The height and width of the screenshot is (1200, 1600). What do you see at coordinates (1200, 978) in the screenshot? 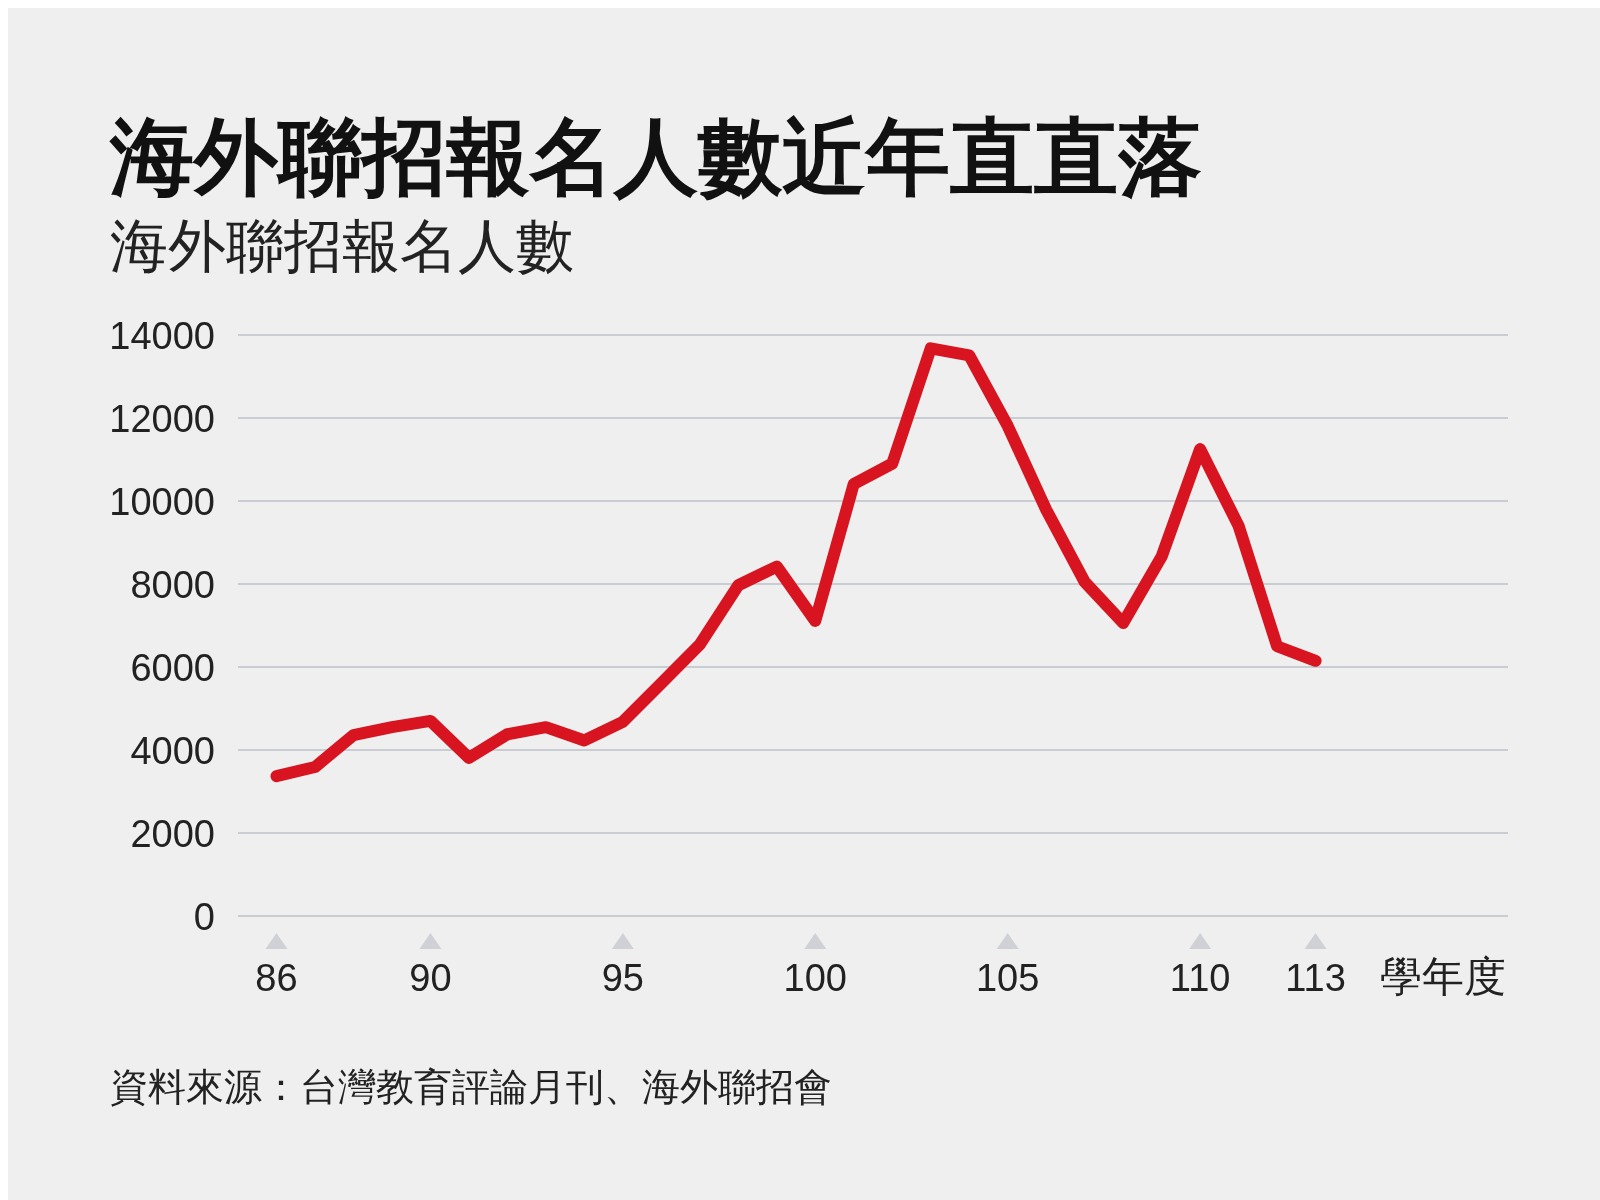
I see `x-tick-label: 110` at bounding box center [1200, 978].